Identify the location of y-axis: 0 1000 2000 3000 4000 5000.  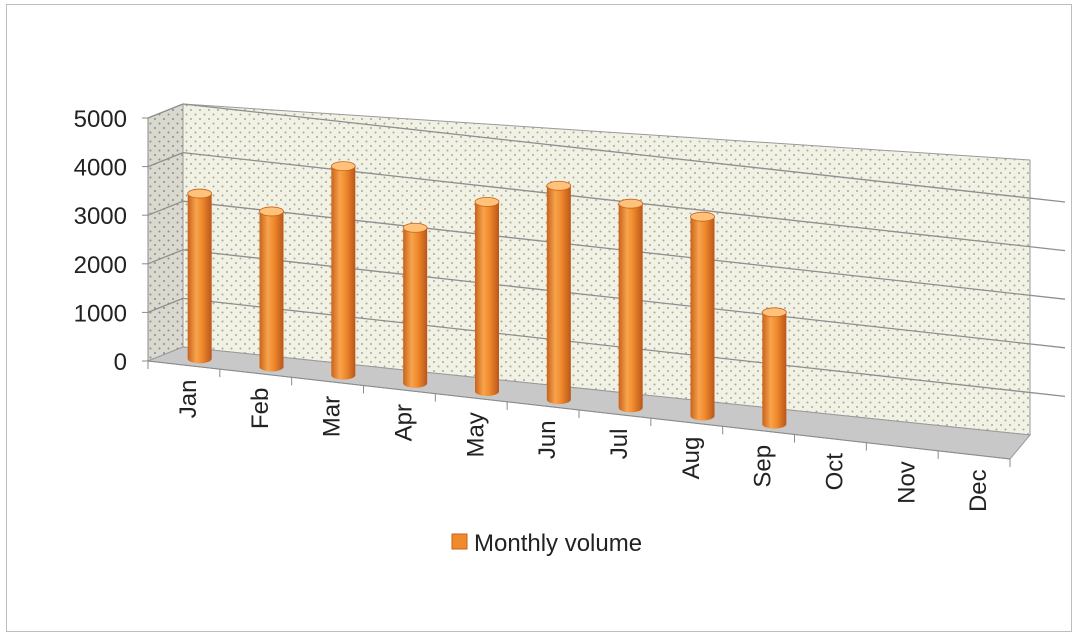
(111, 241).